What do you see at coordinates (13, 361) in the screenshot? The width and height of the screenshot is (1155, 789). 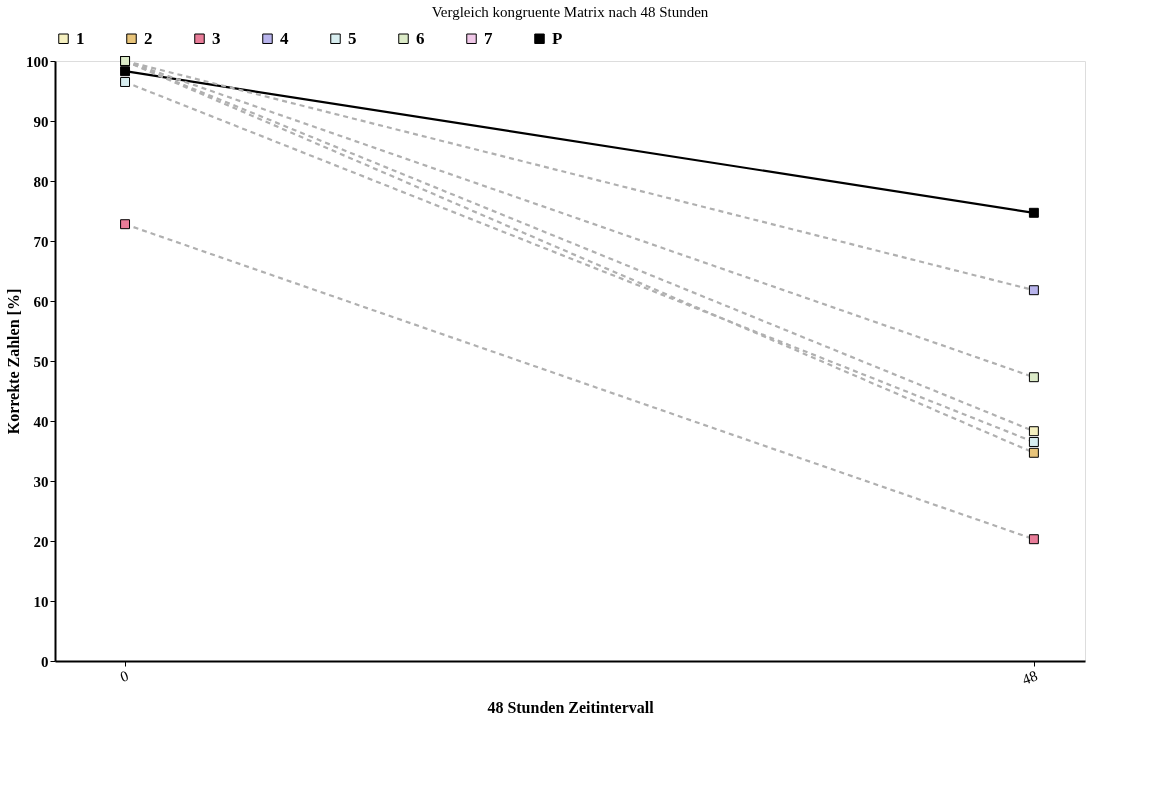 I see `y-axis-title: Korrekte Zahlen [%]` at bounding box center [13, 361].